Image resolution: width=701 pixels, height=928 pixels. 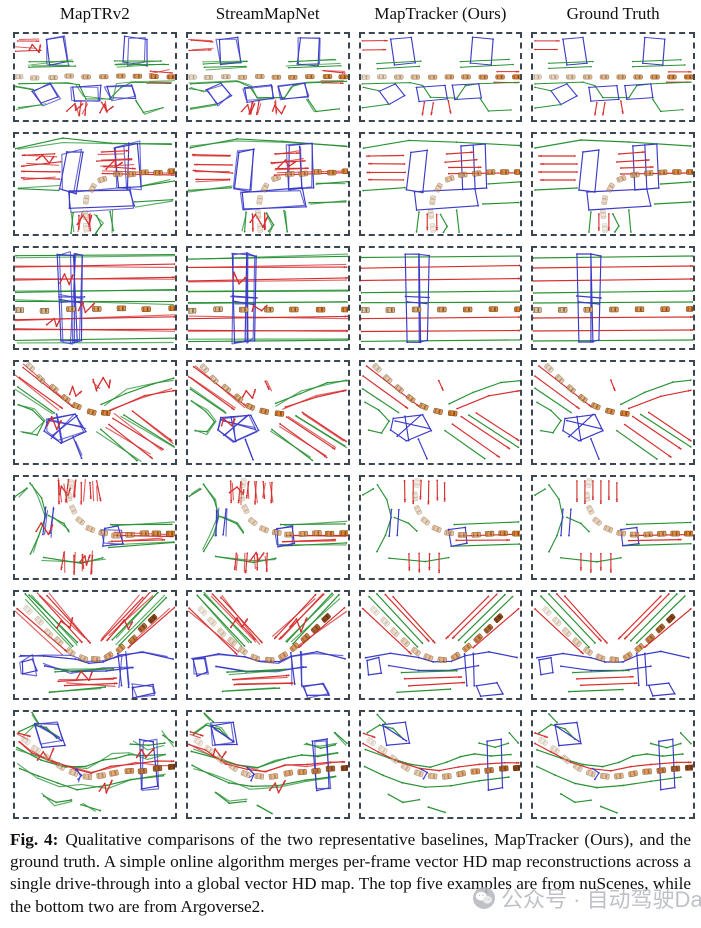 What do you see at coordinates (95, 645) in the screenshot?
I see `map-panel-r6-c1` at bounding box center [95, 645].